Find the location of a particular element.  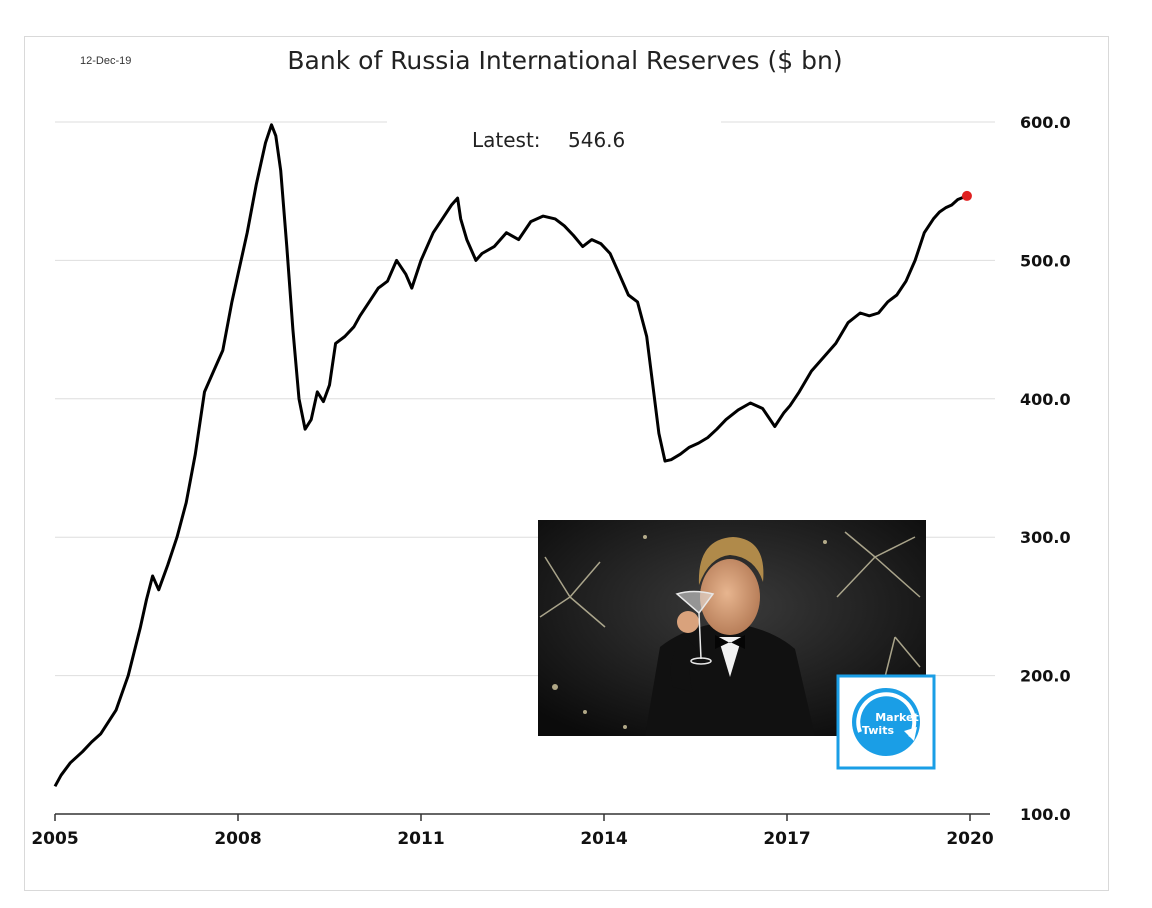

x-axis: 2005 2008 2011 2014 2017 2020 is located at coordinates (512, 831).